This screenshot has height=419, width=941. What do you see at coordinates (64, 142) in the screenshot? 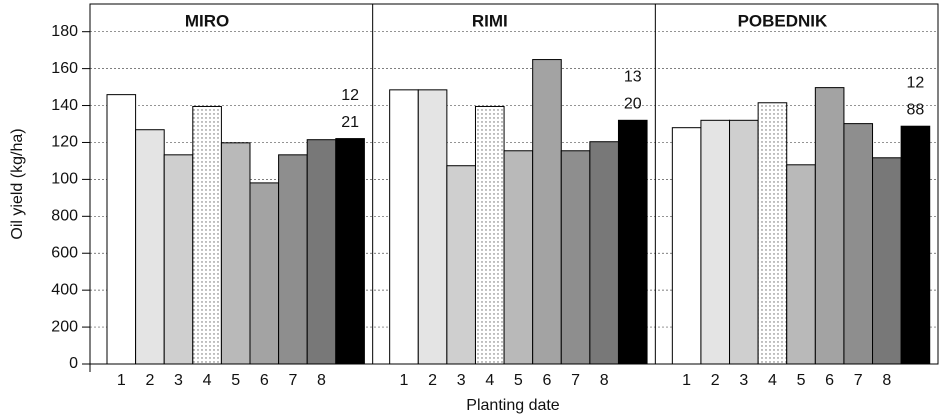
I see `y-tick-label: 120` at bounding box center [64, 142].